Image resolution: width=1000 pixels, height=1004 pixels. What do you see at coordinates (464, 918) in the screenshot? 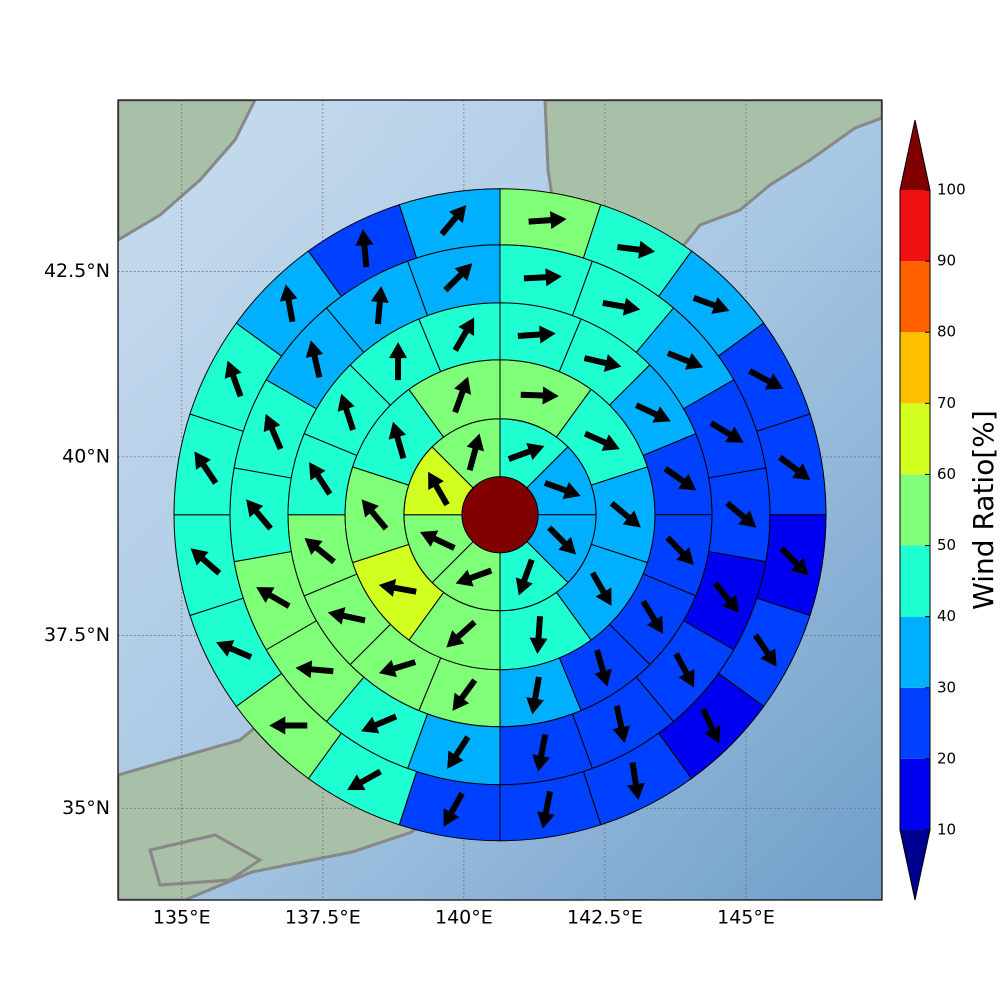
I see `x-tick-label: 140°E` at bounding box center [464, 918].